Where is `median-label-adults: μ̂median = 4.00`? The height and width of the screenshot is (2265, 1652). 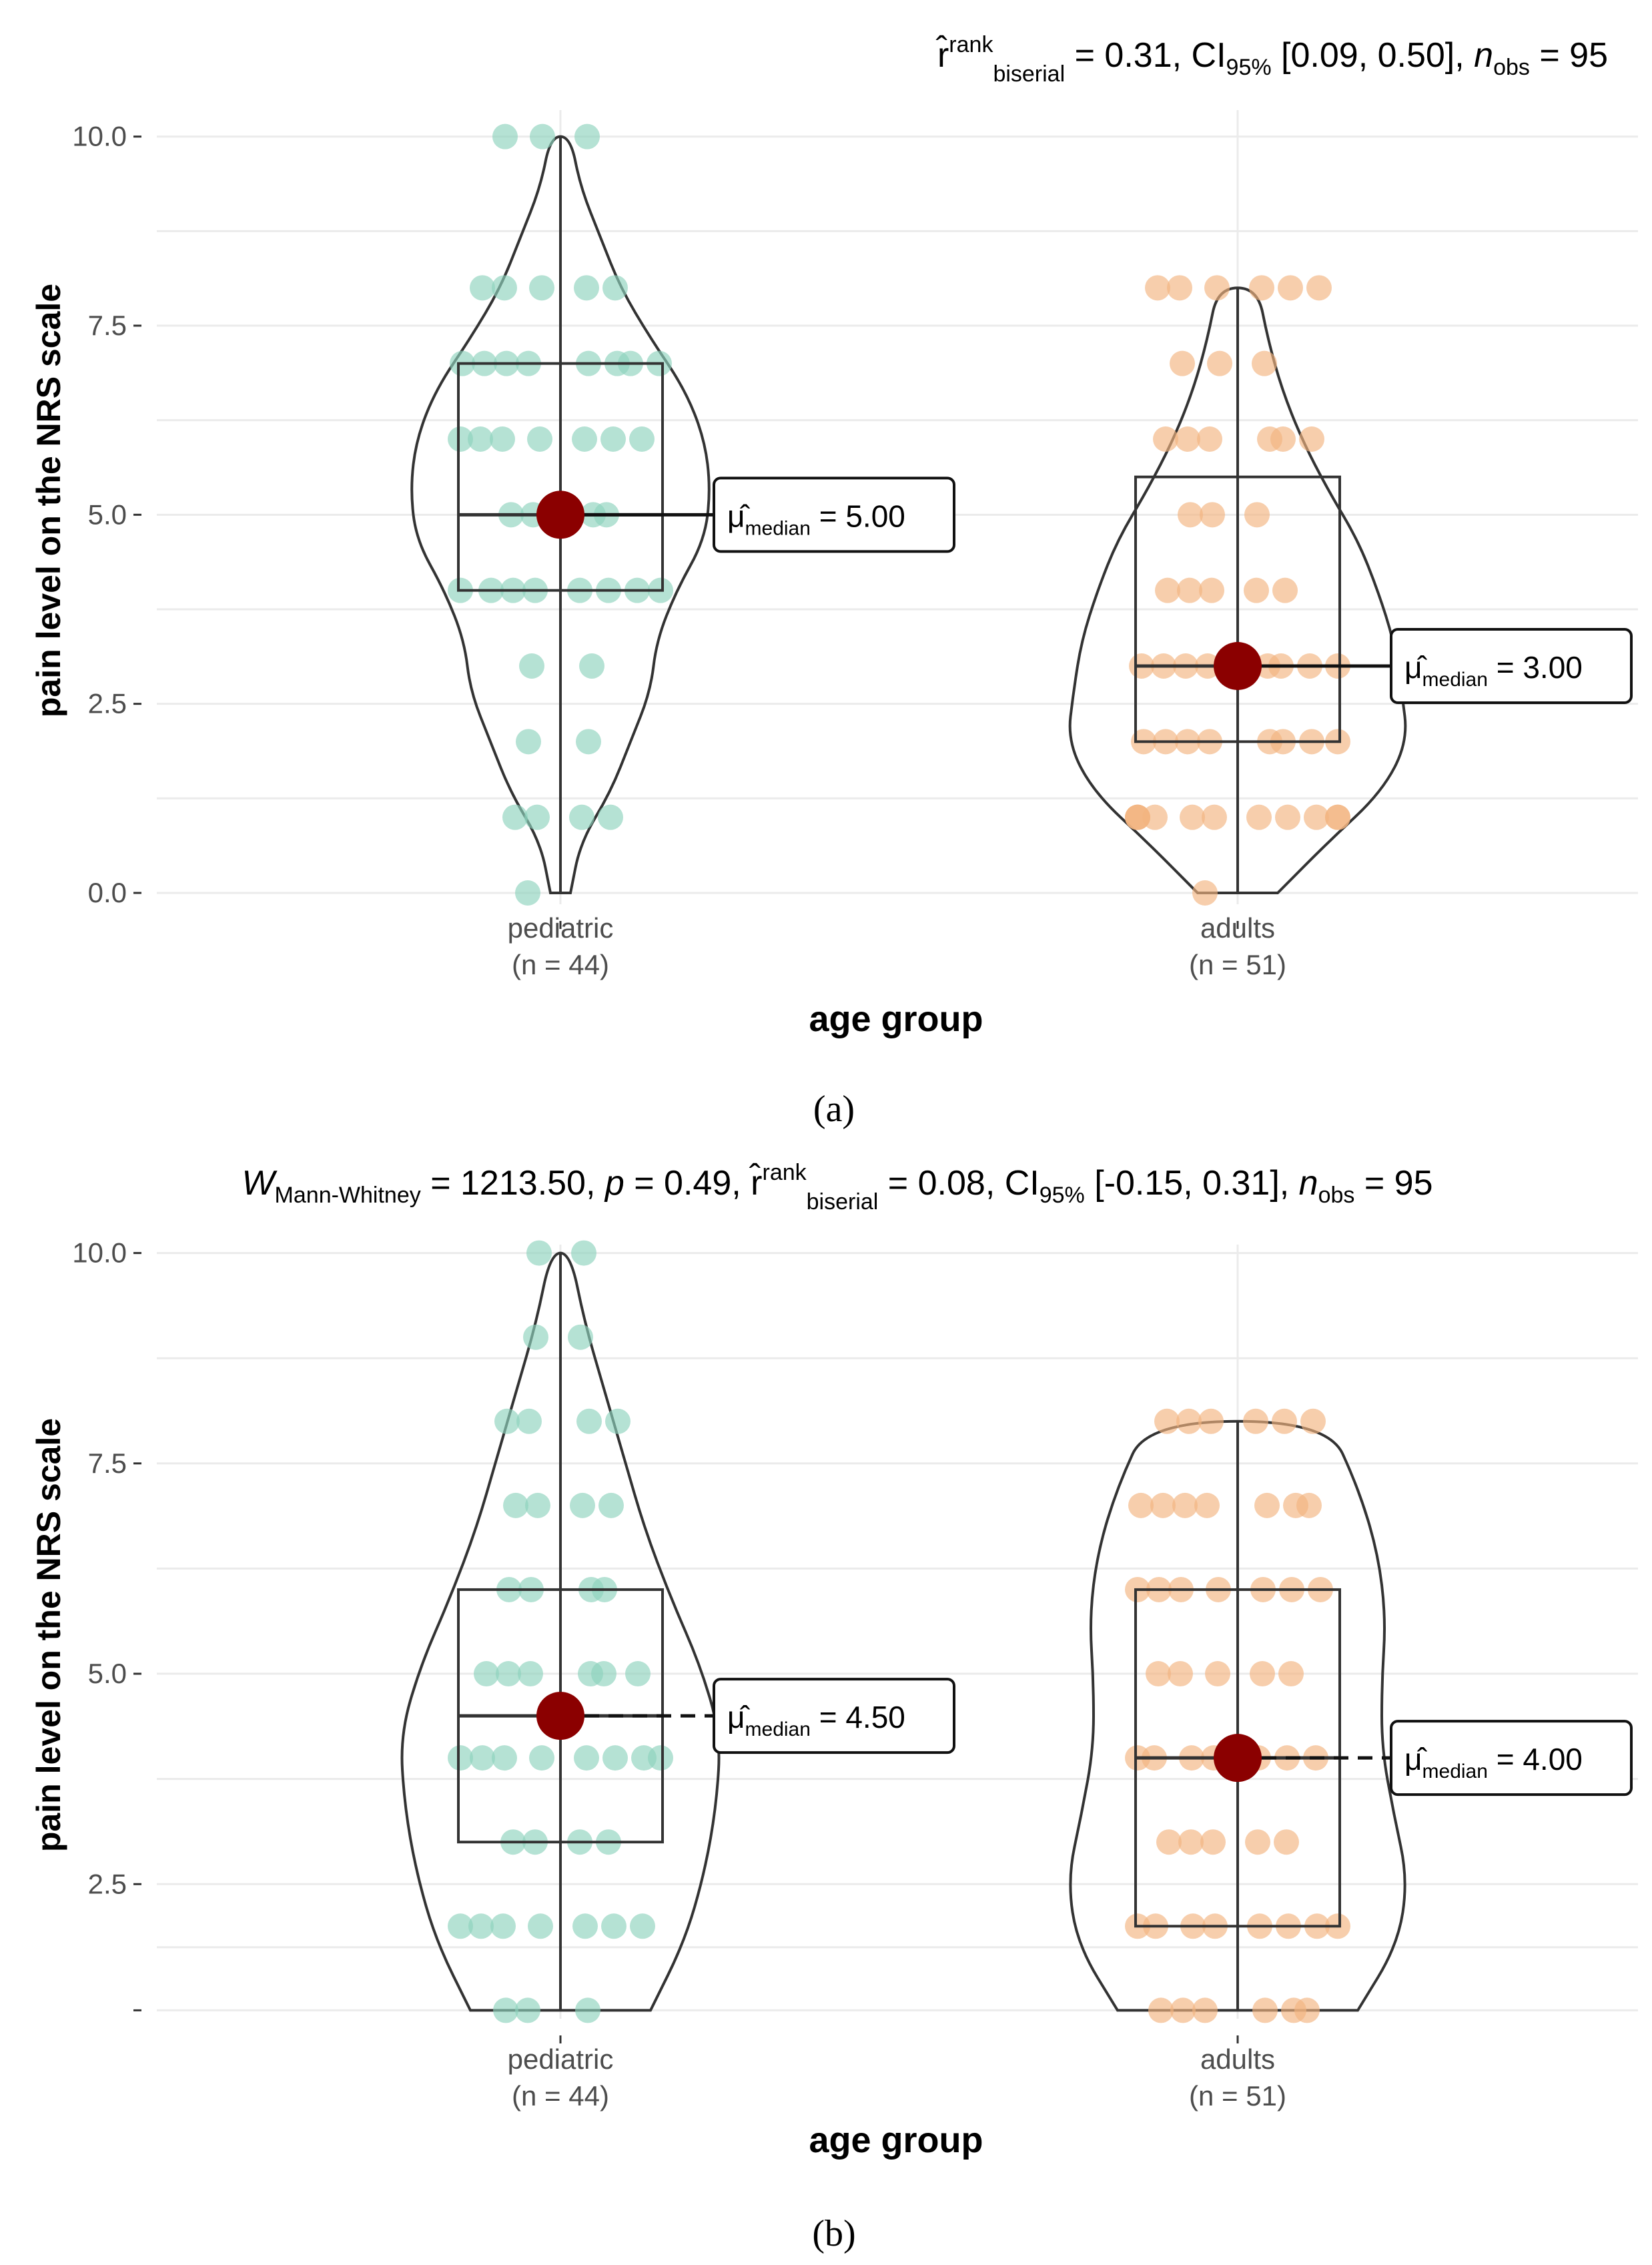
median-label-adults: μ̂median = 4.00 is located at coordinates (1493, 1762).